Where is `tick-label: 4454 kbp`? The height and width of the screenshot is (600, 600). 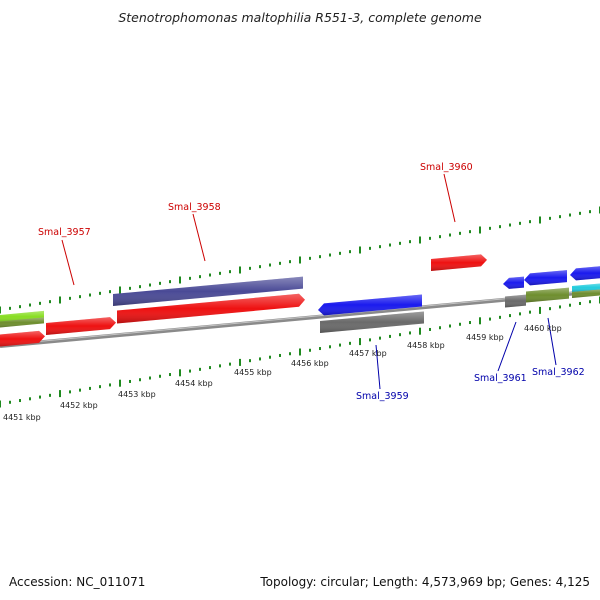 tick-label: 4454 kbp is located at coordinates (194, 383).